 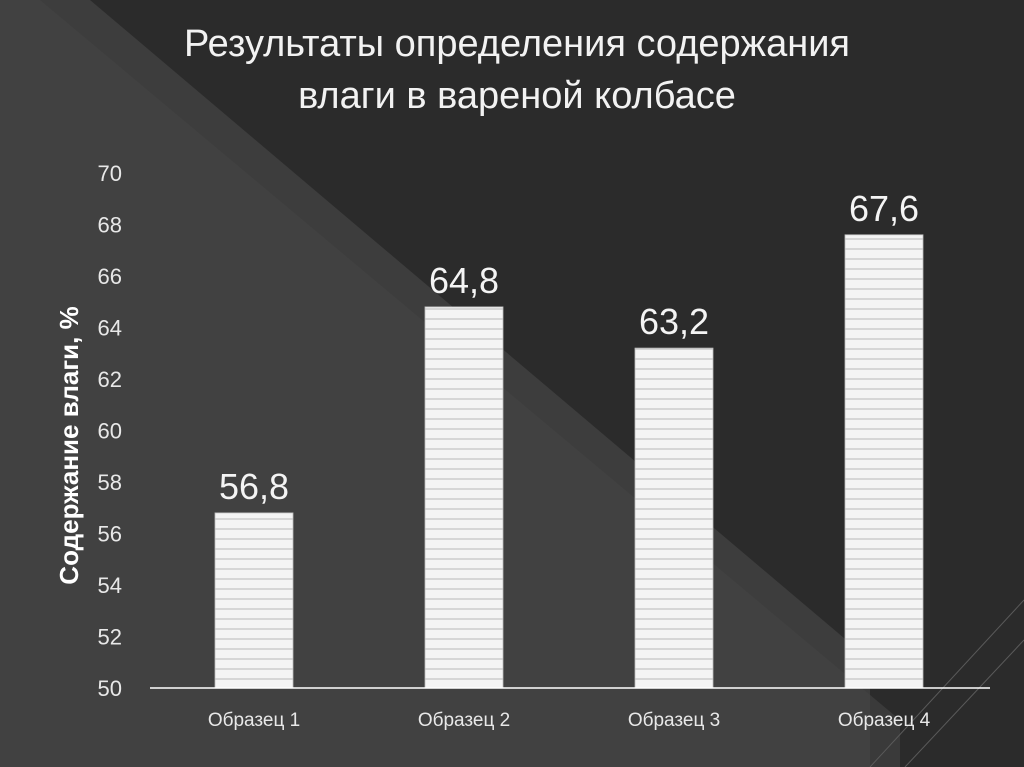 What do you see at coordinates (110, 637) in the screenshot?
I see `y-tick-label: 52` at bounding box center [110, 637].